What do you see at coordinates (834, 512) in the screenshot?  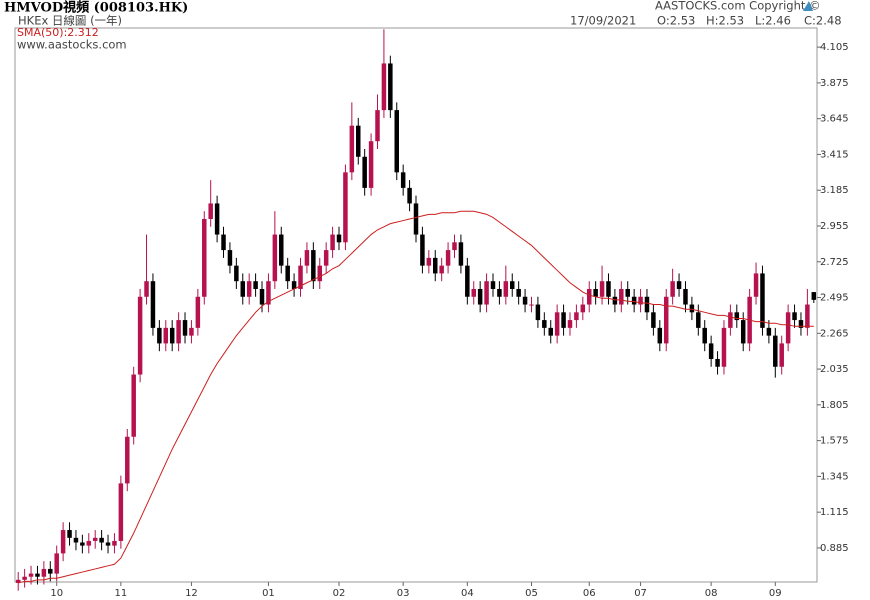 I see `y-tick-label: 1.115` at bounding box center [834, 512].